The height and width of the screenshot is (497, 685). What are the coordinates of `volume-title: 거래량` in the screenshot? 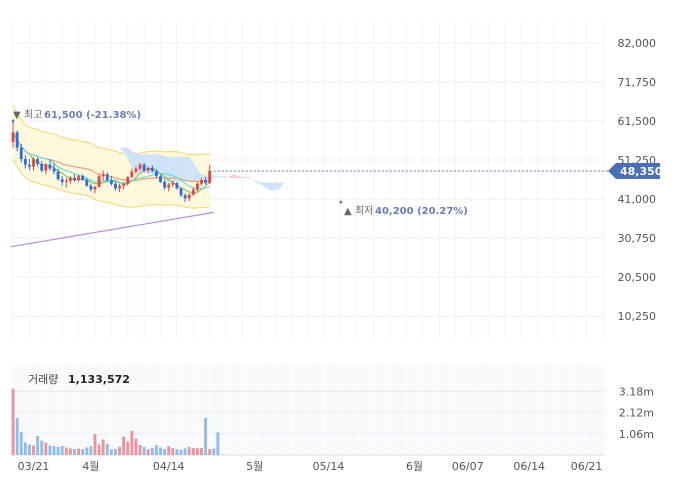 It's located at (43, 379).